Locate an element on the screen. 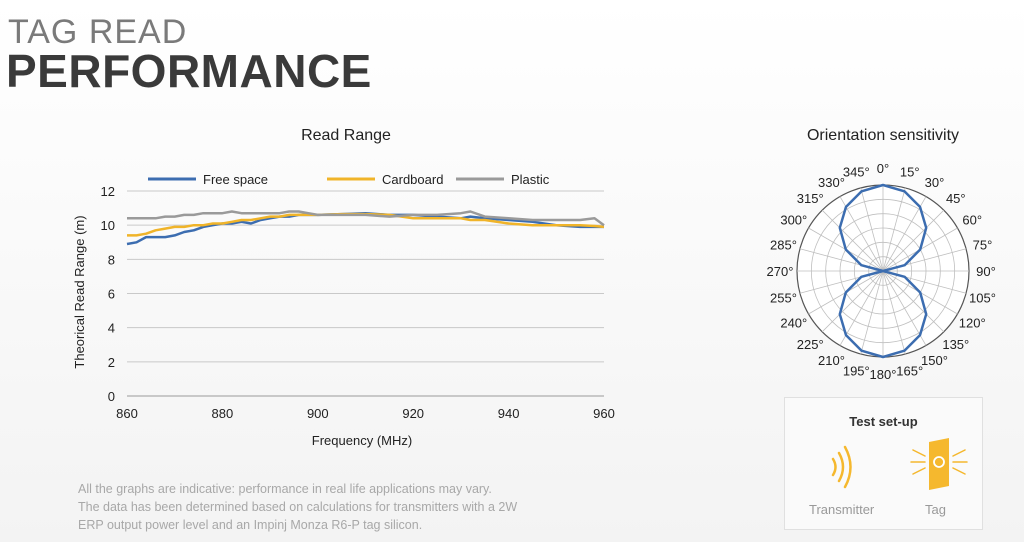  polar-angle-label: 30° is located at coordinates (935, 182).